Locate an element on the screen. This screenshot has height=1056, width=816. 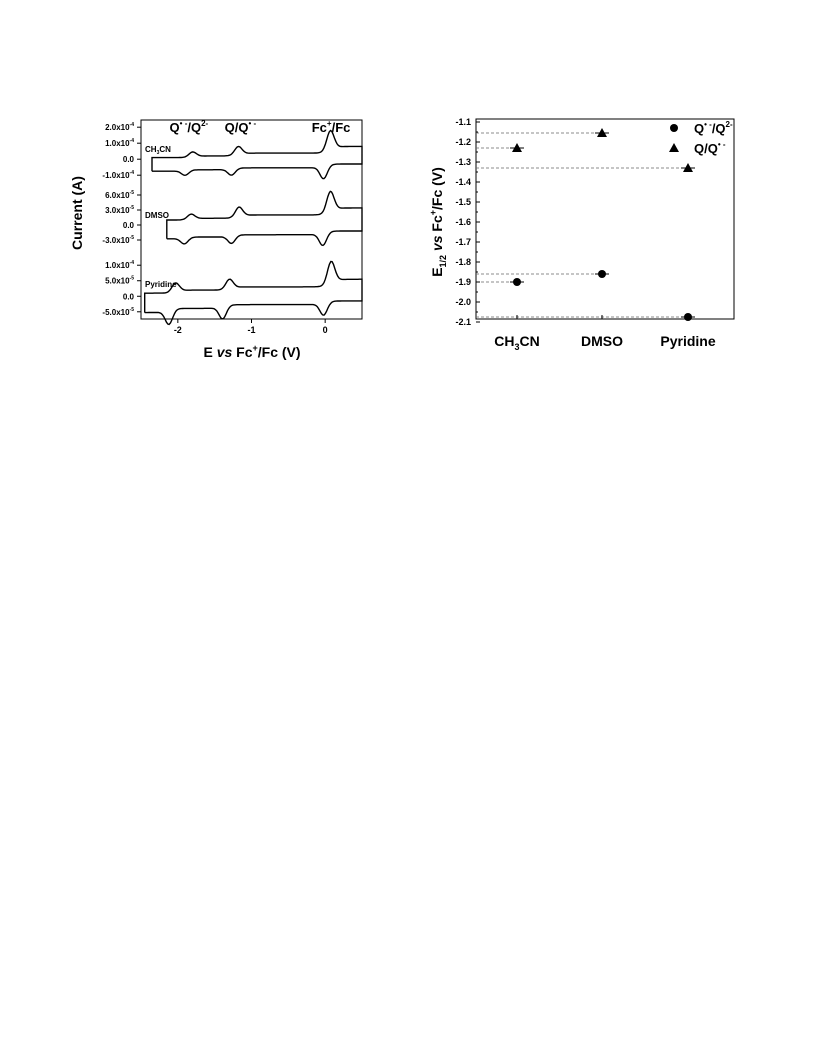
y-tick-label: 6.0x10⁻⁵ is located at coordinates (119, 195).